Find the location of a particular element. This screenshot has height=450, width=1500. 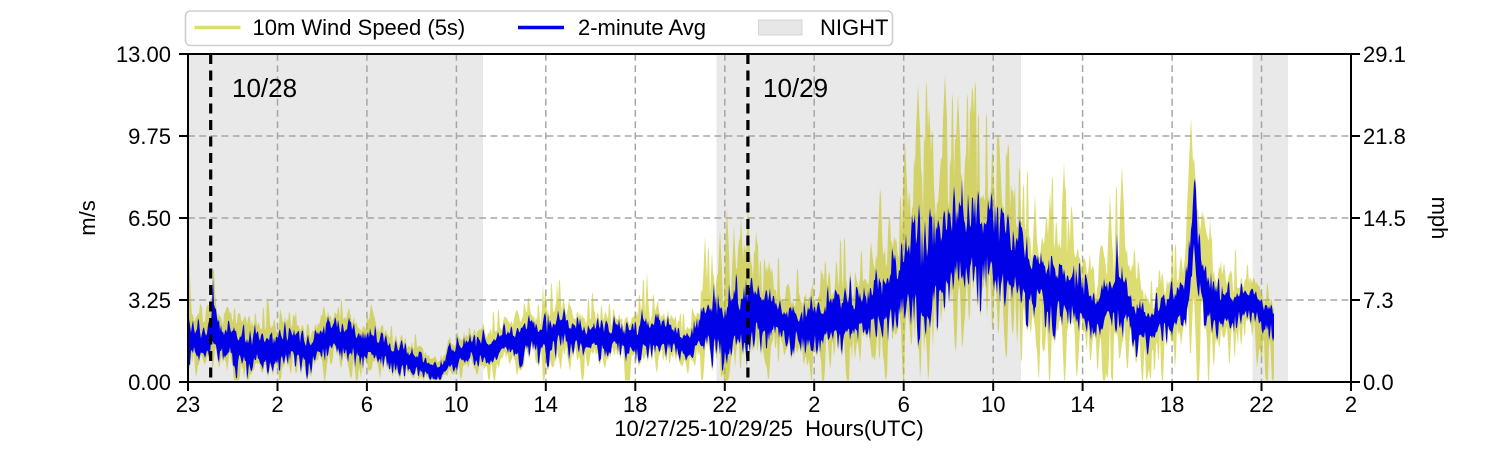

svg-text: 7.3 is located at coordinates (1378, 300).